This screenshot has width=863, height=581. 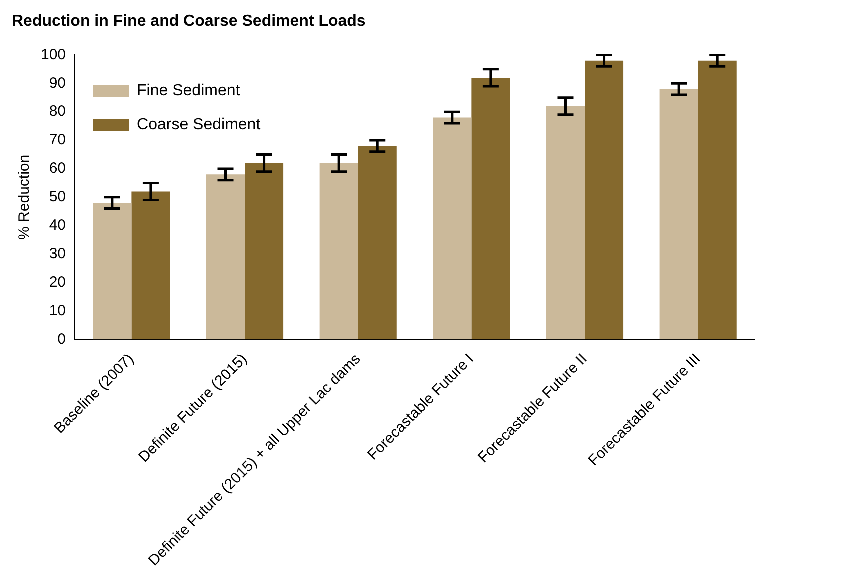 I want to click on chart-title: Reduction in Fine and Coarse Sediment Loads, so click(x=189, y=21).